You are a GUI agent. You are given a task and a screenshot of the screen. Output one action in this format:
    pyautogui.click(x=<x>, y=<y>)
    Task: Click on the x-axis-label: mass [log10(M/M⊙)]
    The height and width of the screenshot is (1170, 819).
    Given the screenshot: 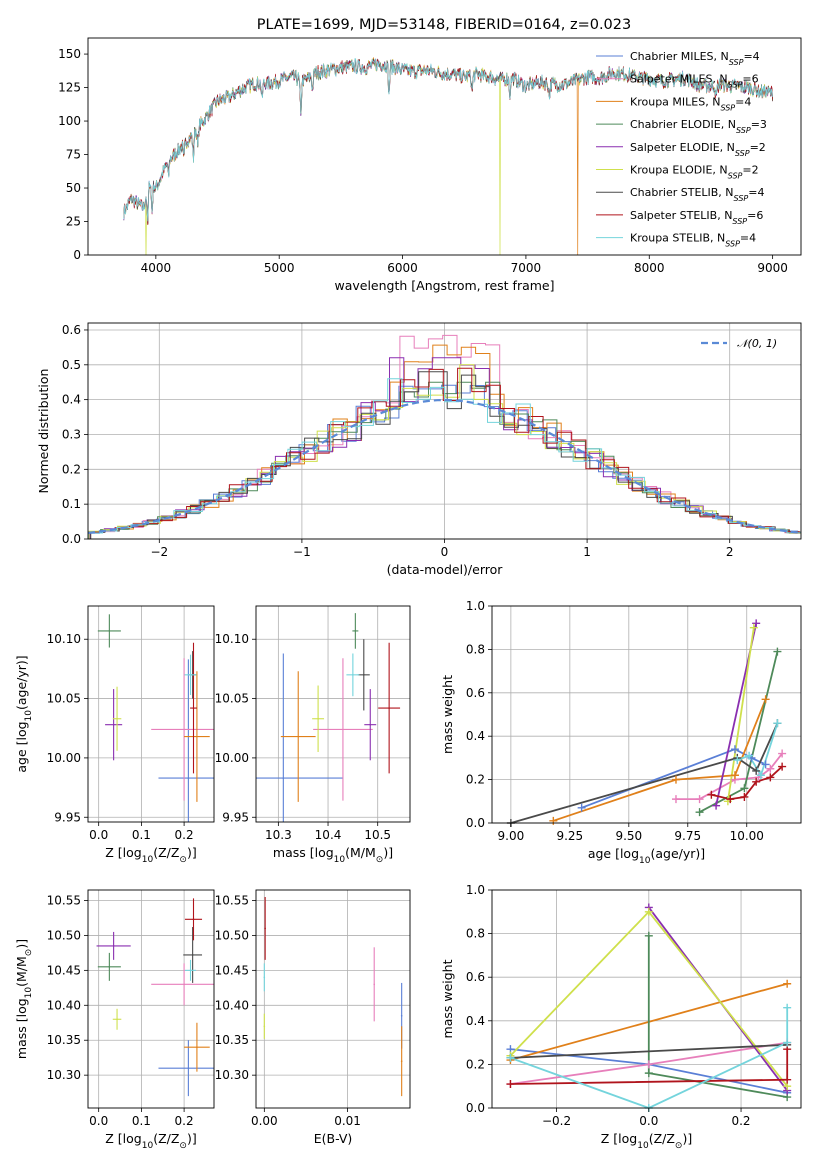 What is the action you would take?
    pyautogui.click(x=333, y=855)
    